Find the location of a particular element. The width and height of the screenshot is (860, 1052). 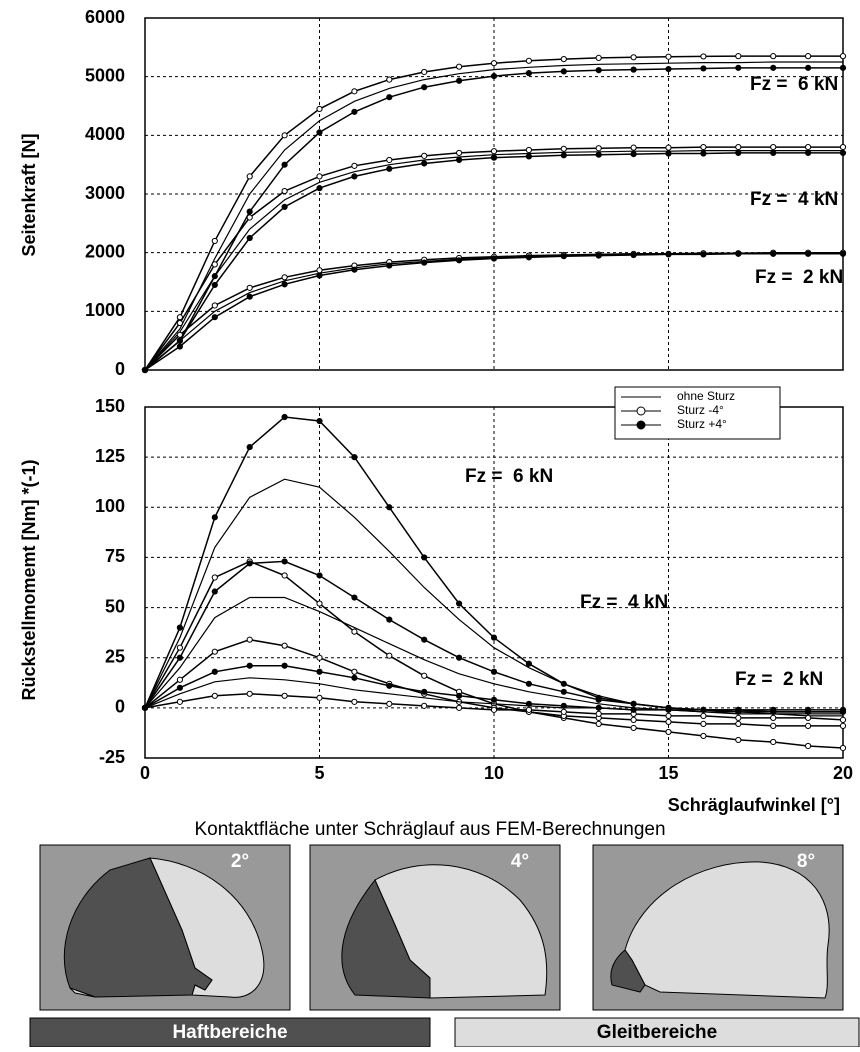

y-tick-label: 6000 is located at coordinates (105, 17).